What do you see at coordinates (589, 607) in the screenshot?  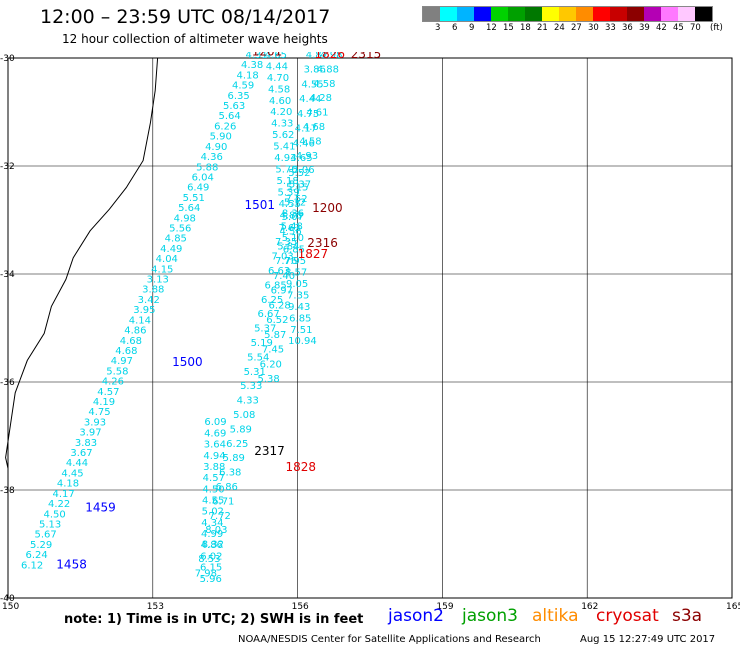 I see `longitude-tick-label: 162` at bounding box center [589, 607].